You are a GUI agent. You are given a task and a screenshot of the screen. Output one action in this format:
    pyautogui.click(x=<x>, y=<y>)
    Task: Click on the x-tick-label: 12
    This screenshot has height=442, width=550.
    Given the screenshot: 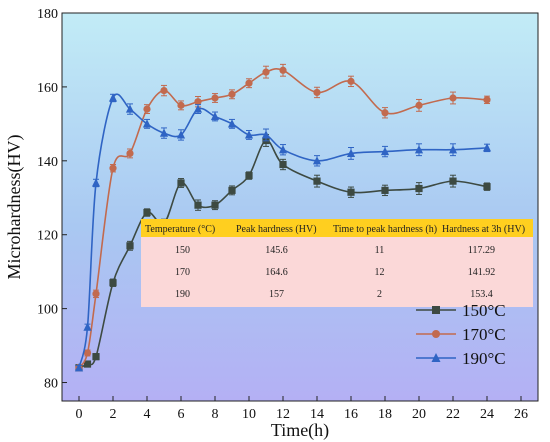 What is the action you would take?
    pyautogui.click(x=283, y=414)
    